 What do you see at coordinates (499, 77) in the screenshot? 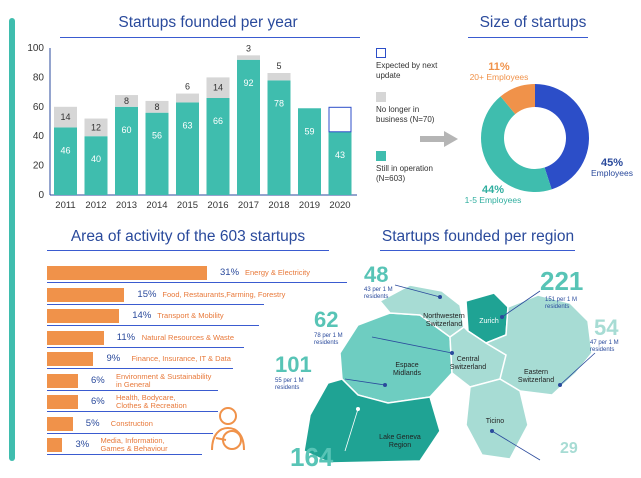
I see `pie-text: 20+ Employees` at bounding box center [499, 77].